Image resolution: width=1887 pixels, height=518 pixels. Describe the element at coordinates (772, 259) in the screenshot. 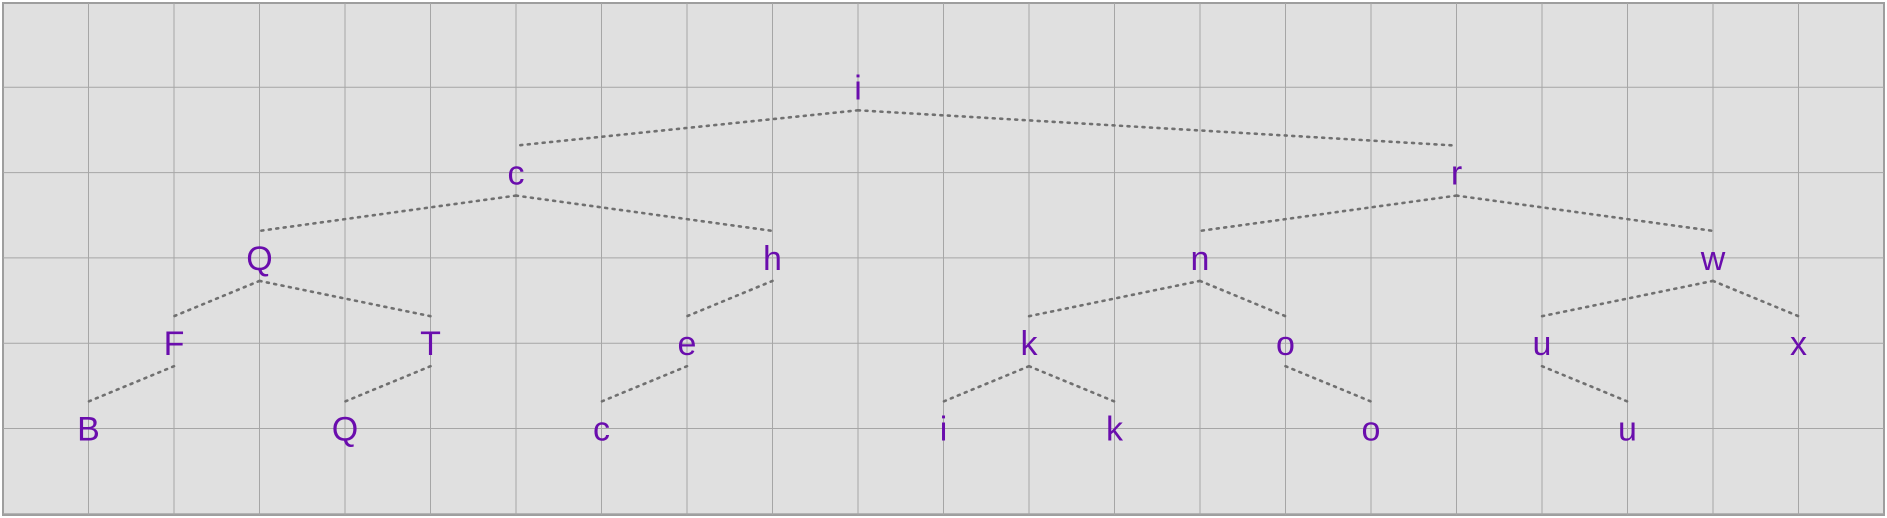

I see `tree-node-label: h` at that location.